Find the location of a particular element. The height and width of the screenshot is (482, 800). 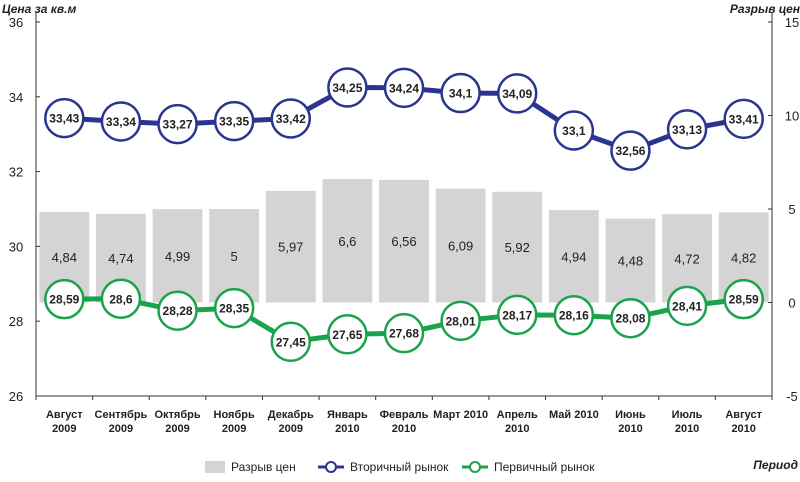

series-point-label: 33,27 is located at coordinates (178, 125).